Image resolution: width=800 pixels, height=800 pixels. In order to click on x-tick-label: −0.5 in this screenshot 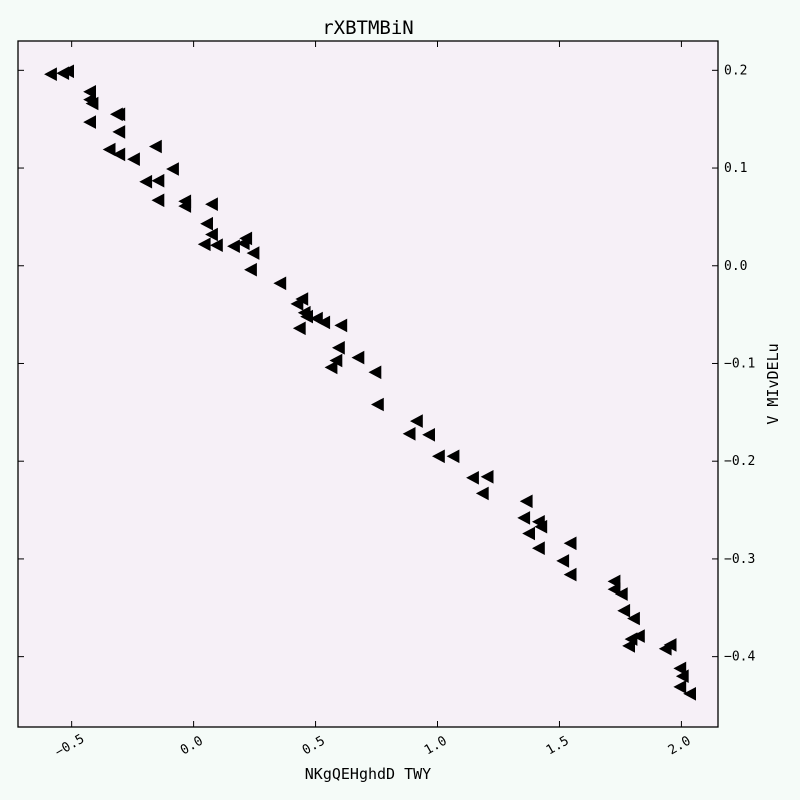, I will do `click(70, 746)`.